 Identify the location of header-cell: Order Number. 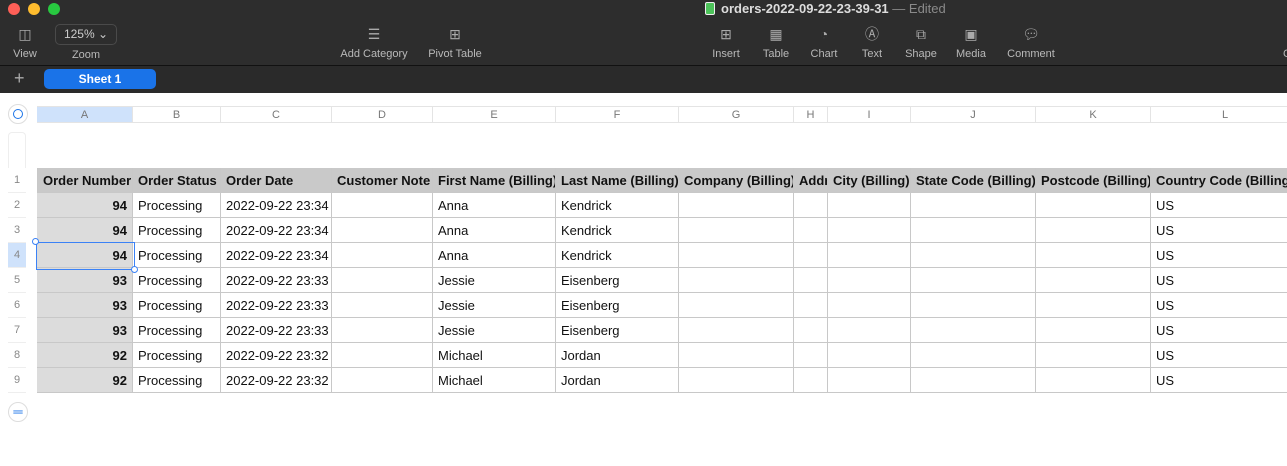
(85, 180).